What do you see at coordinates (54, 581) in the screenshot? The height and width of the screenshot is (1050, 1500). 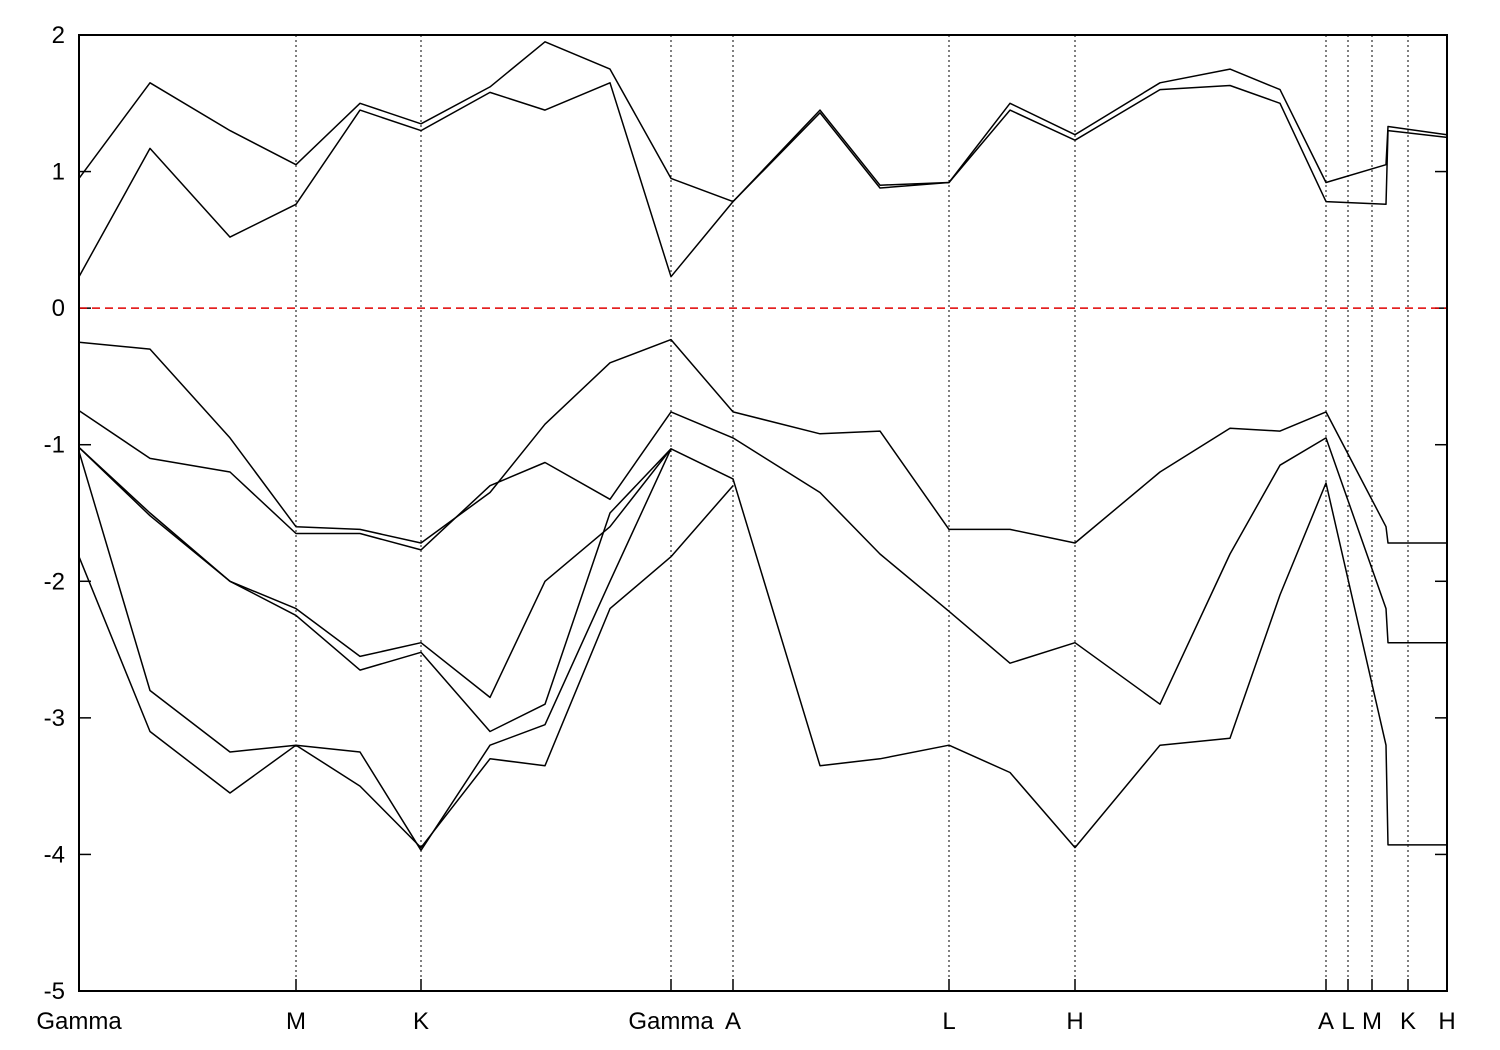 I see `y-tick-label: -2` at bounding box center [54, 581].